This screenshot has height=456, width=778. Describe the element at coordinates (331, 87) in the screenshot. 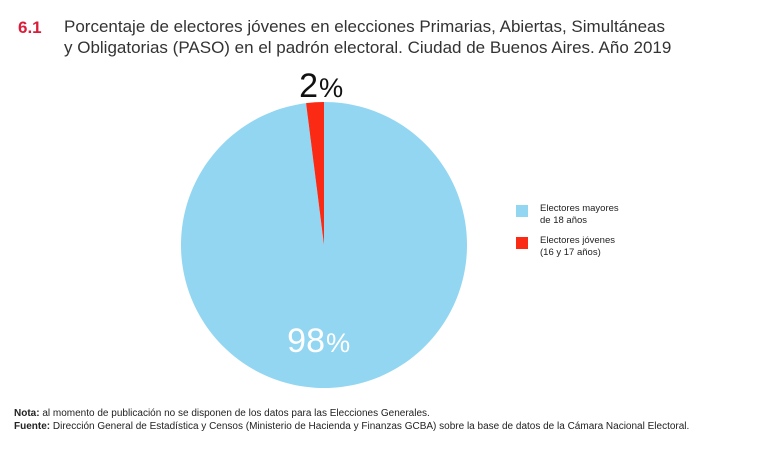

I see `pie-label-unit-youth: %` at that location.